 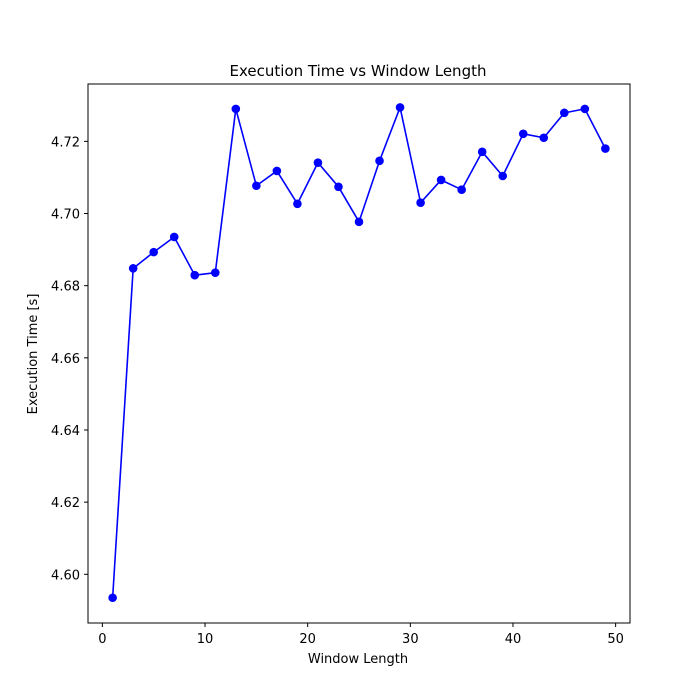 What do you see at coordinates (65, 215) in the screenshot?
I see `y-tick-label: 4.70` at bounding box center [65, 215].